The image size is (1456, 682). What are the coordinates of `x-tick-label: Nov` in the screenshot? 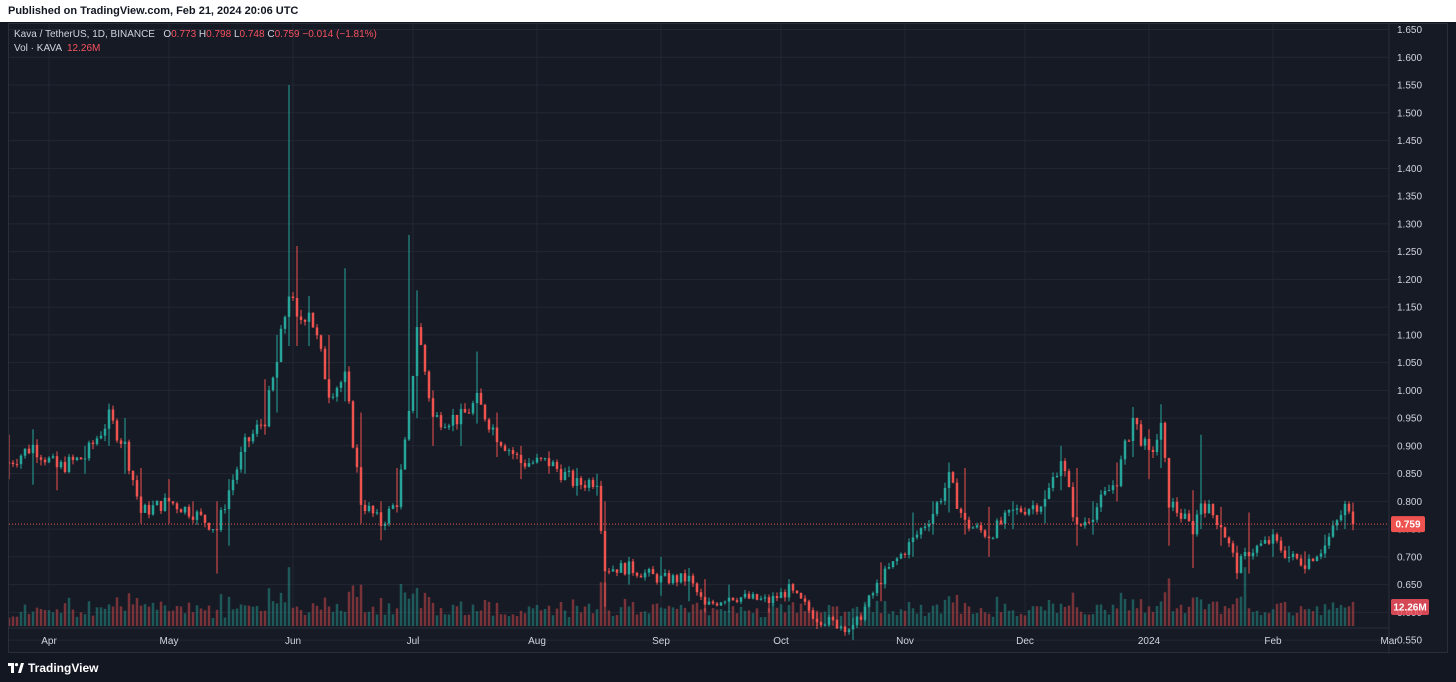 It's located at (905, 641).